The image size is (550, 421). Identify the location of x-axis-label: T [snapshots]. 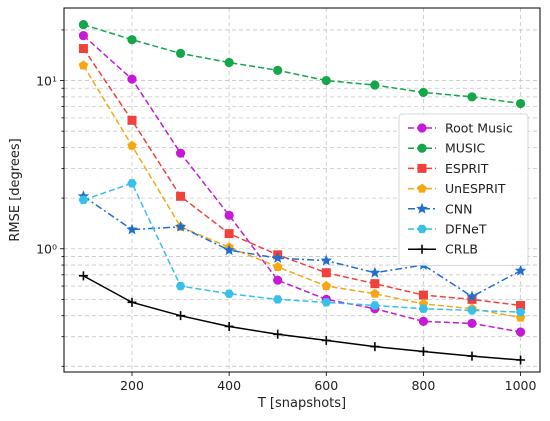
(301, 403).